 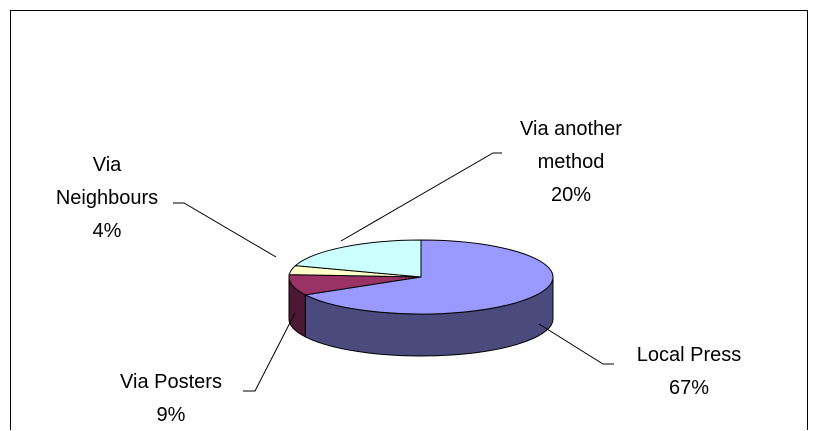 I want to click on leader-line-via-another-method, so click(x=421, y=197).